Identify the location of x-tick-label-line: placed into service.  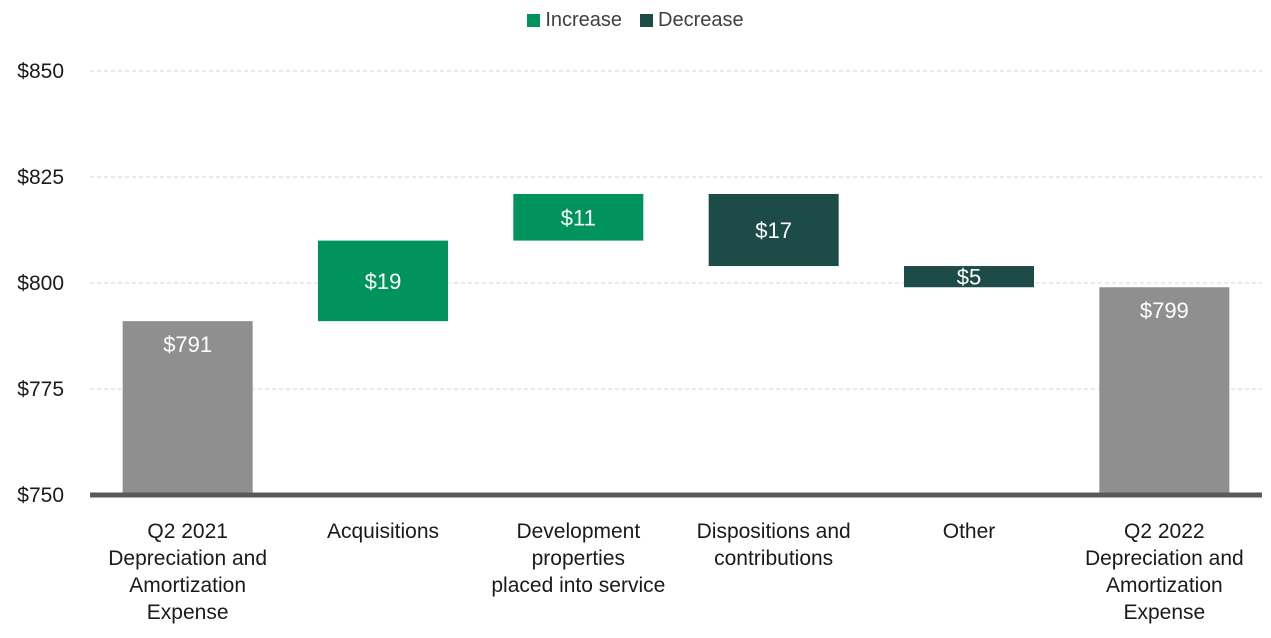
(578, 585).